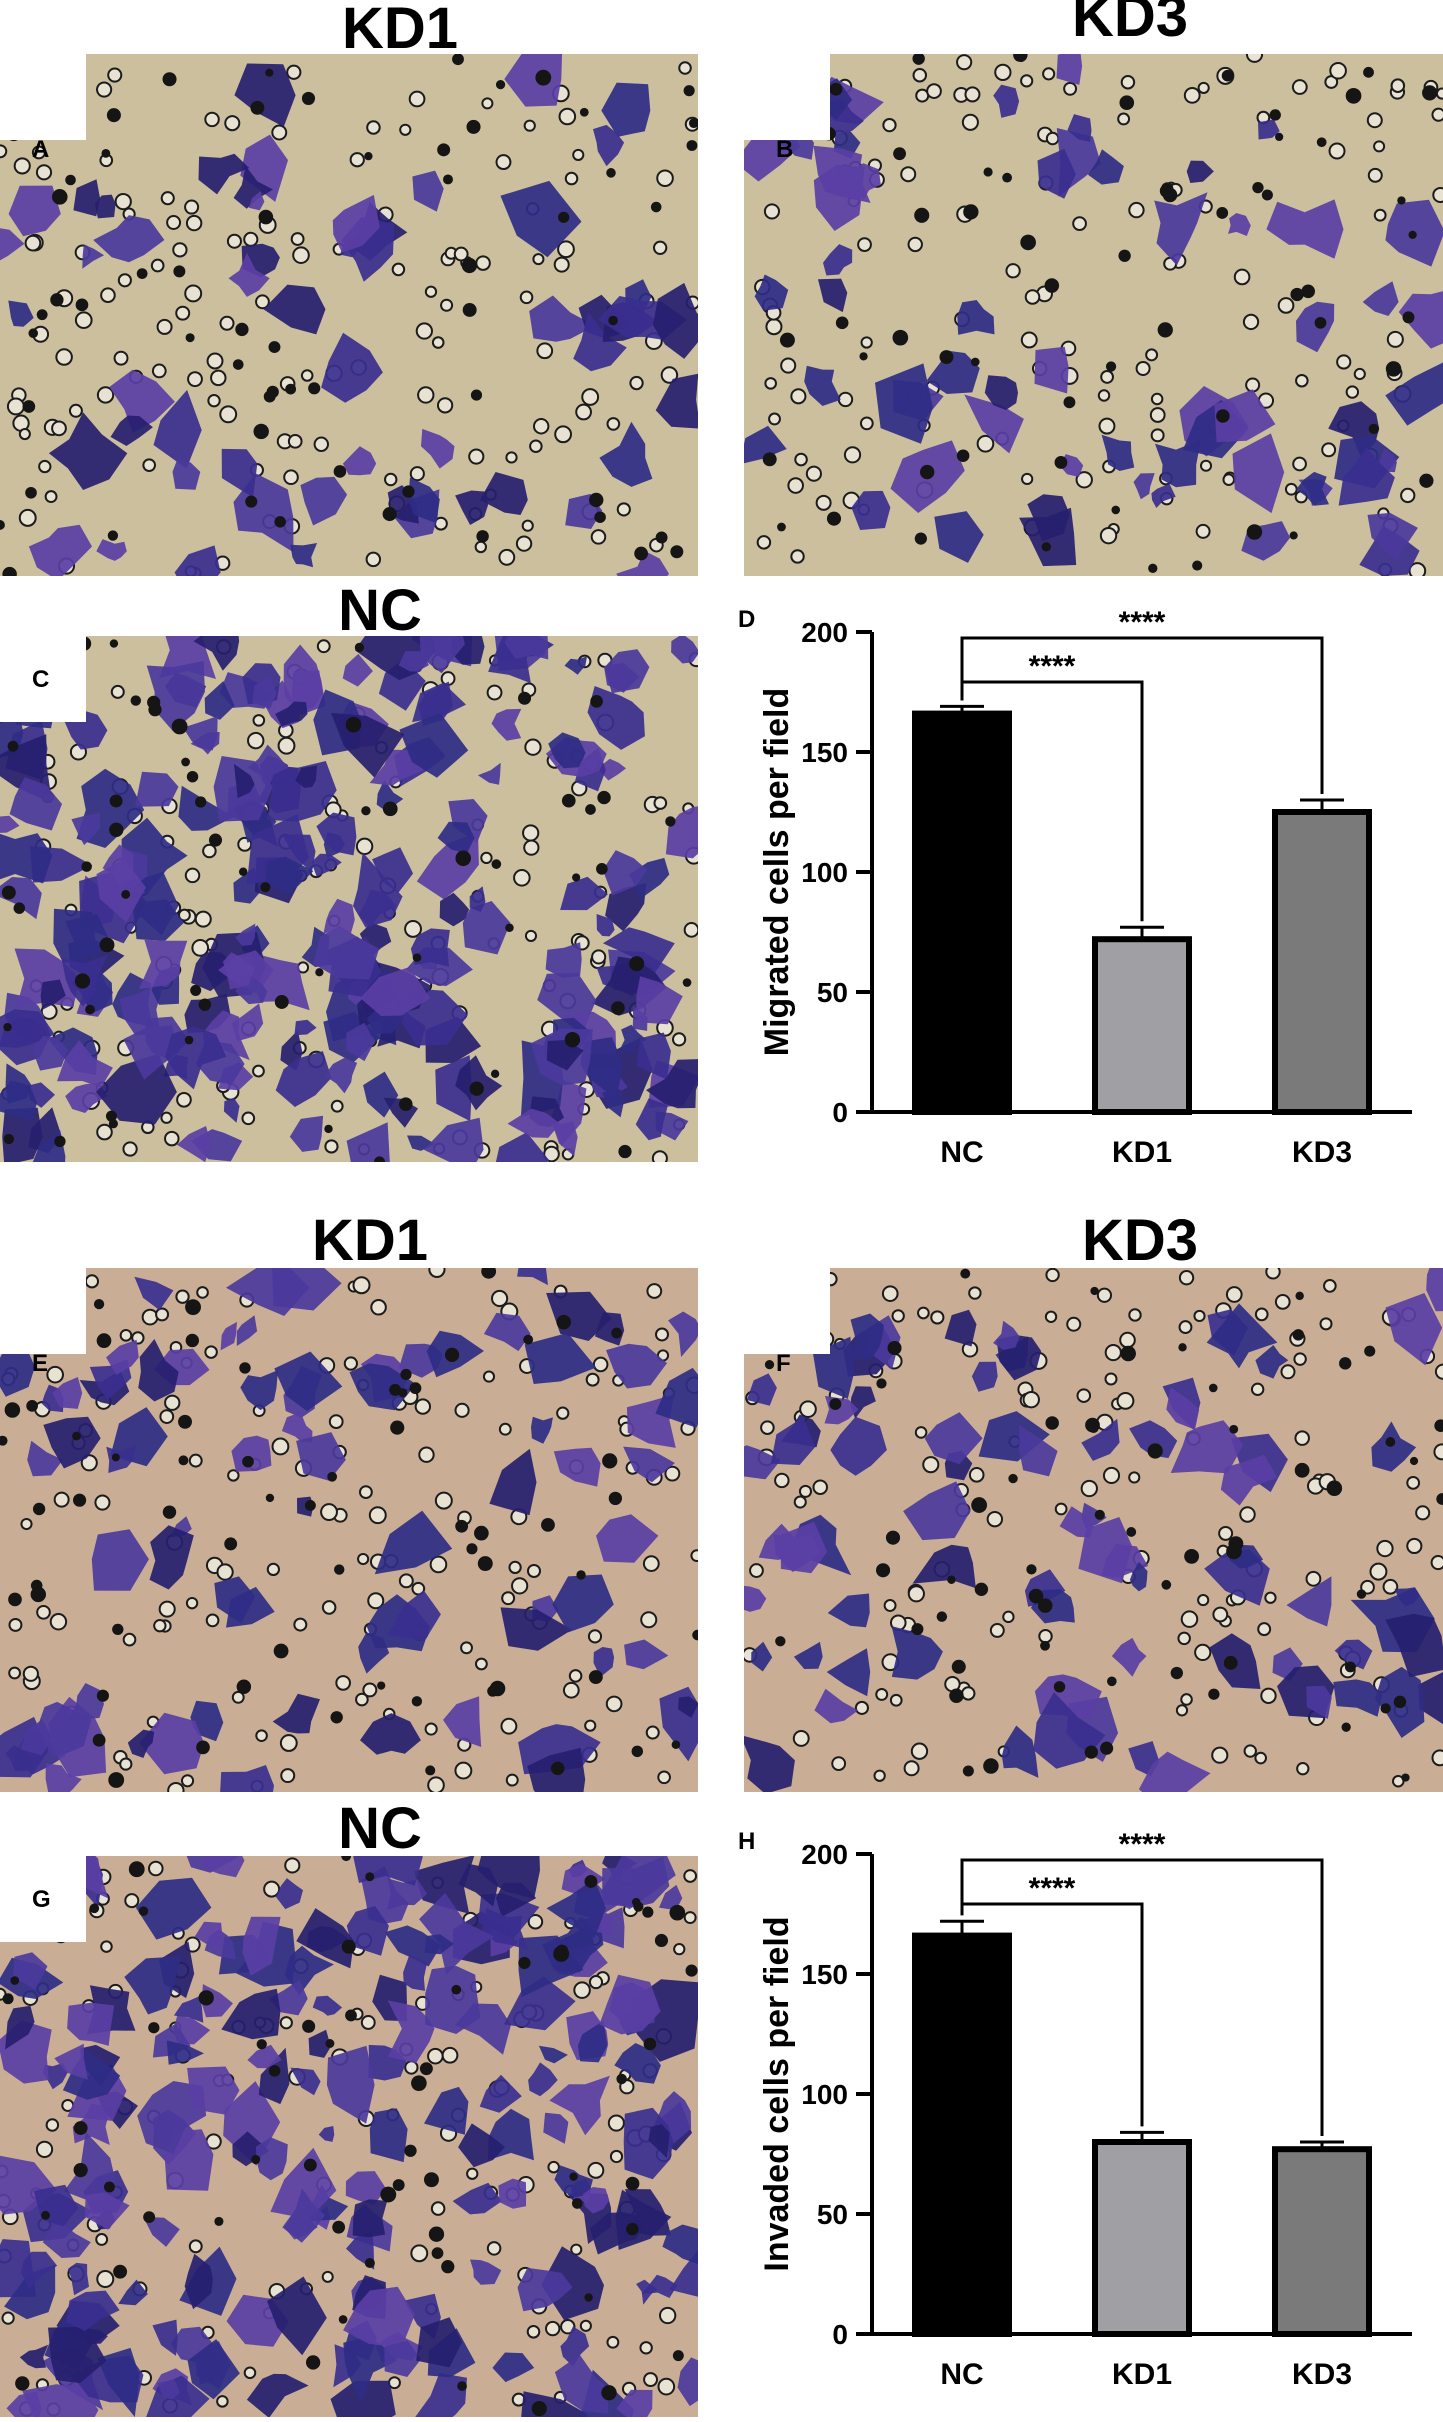 The width and height of the screenshot is (1443, 2422). I want to click on significance-bracket, so click(1142, 715).